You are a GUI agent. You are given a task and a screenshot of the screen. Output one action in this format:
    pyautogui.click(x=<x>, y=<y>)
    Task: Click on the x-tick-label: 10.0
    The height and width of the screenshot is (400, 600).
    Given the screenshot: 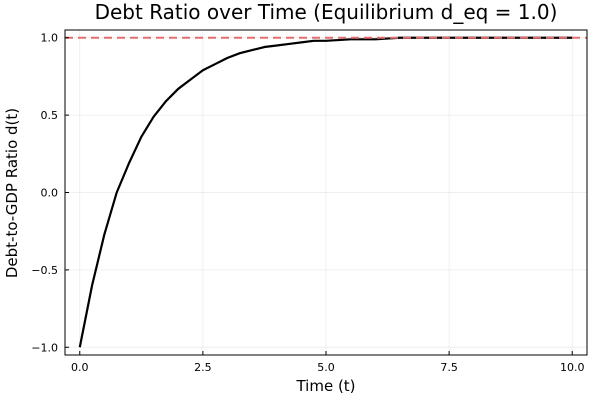 What is the action you would take?
    pyautogui.click(x=572, y=367)
    